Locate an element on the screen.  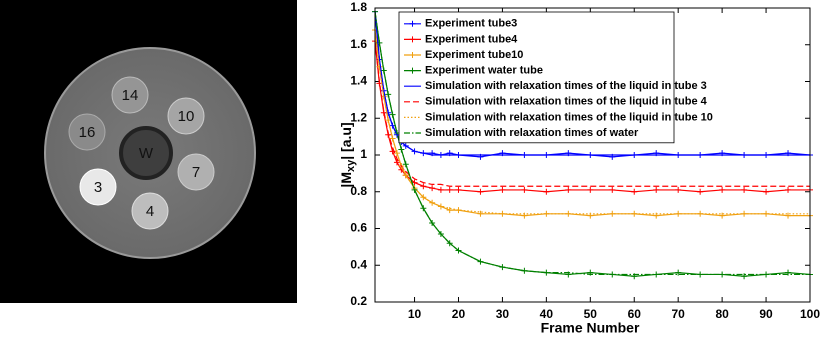
y-tick-label: 0.2 is located at coordinates (358, 301).